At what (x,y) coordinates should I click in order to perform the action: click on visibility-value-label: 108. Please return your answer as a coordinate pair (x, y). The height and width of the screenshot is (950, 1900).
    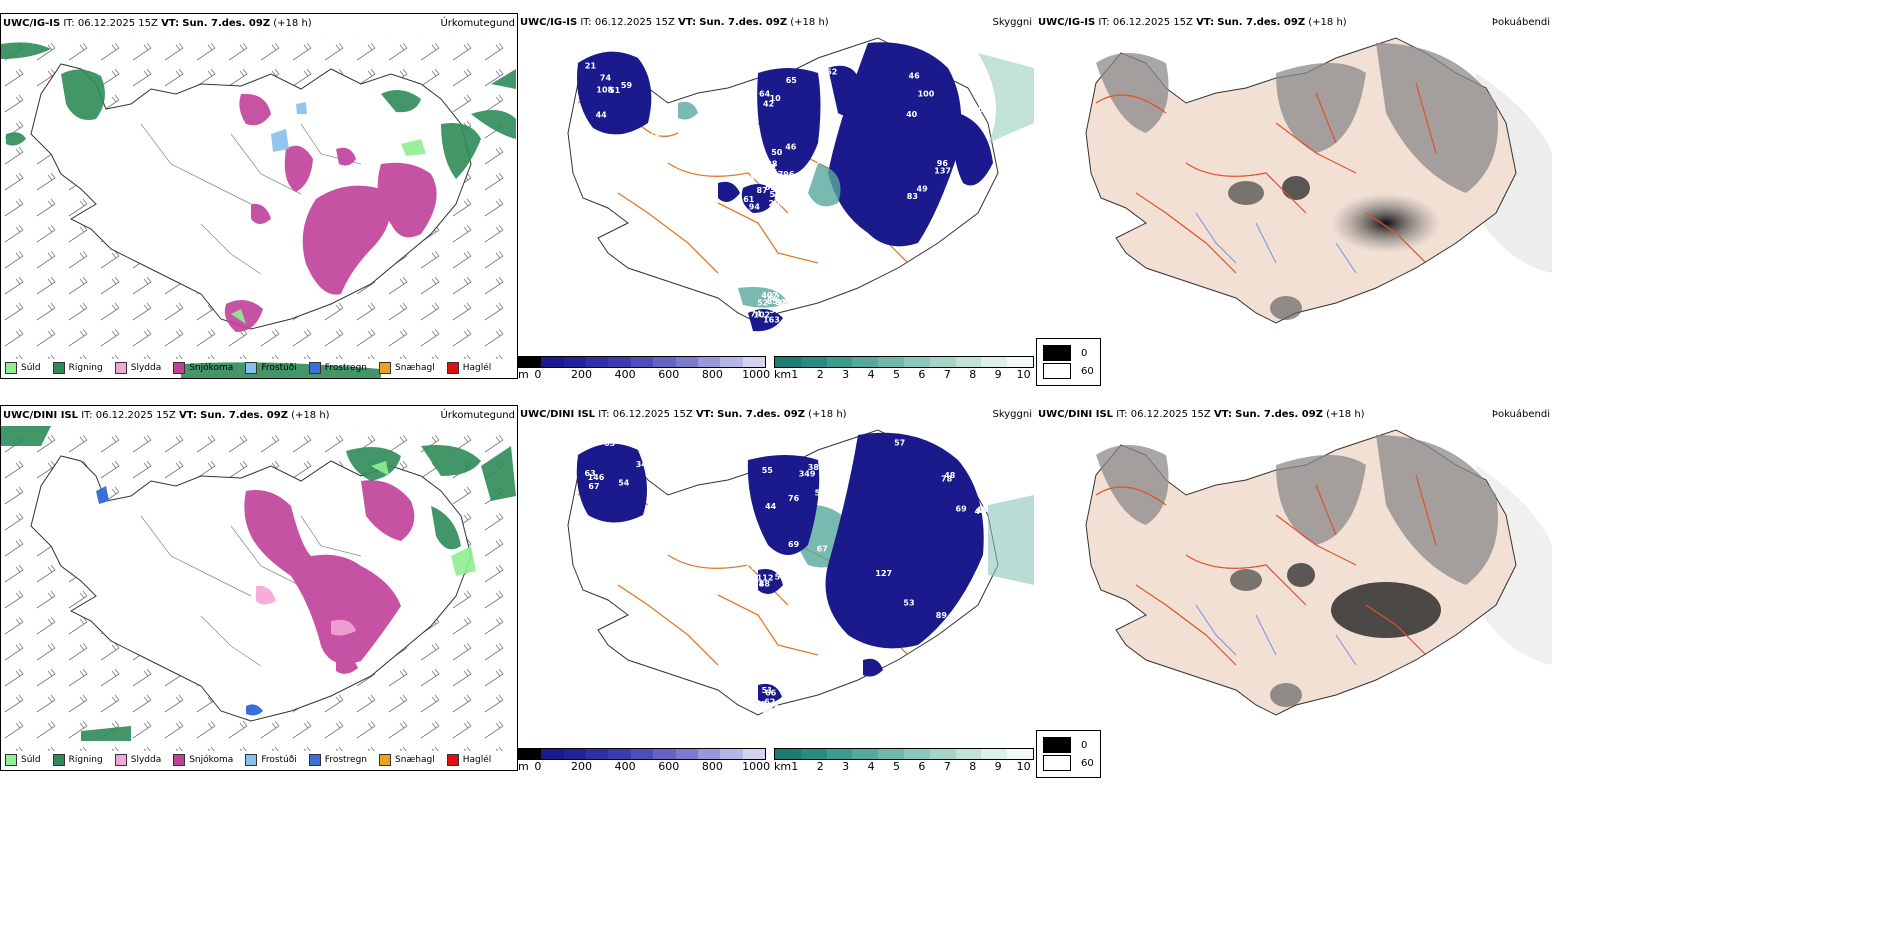
    Looking at the image, I should click on (604, 89).